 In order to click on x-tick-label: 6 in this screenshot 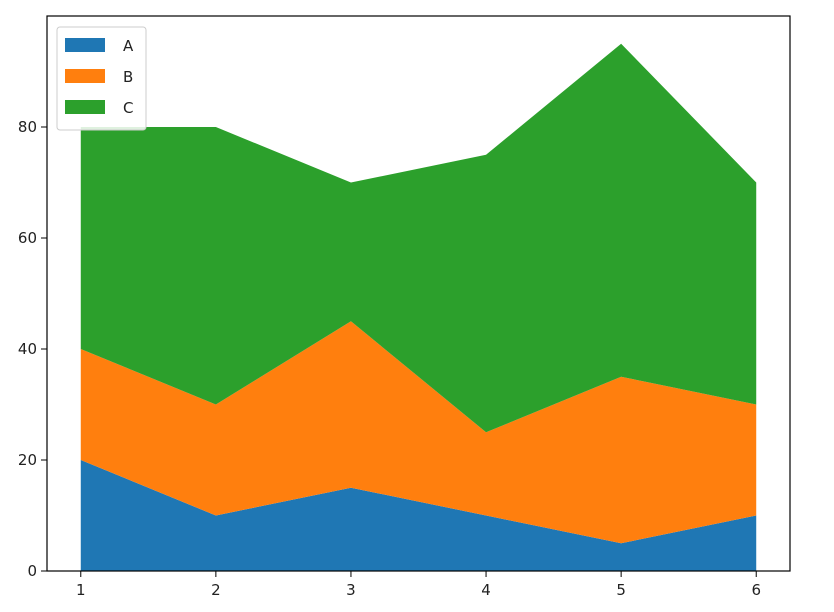, I will do `click(756, 590)`.